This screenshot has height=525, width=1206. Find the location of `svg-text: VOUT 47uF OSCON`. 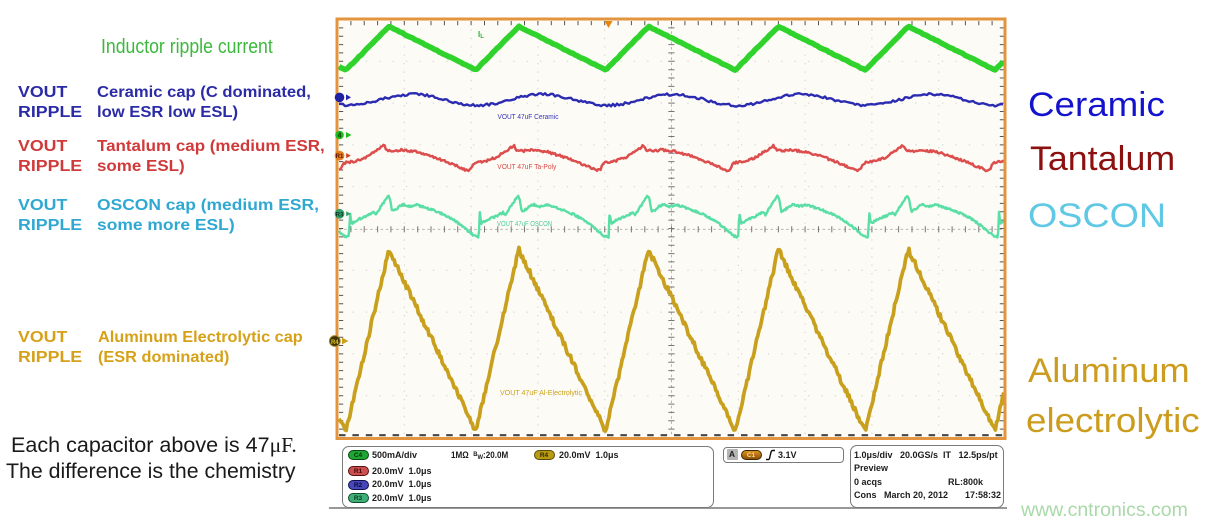

svg-text: VOUT 47uF OSCON is located at coordinates (524, 224).